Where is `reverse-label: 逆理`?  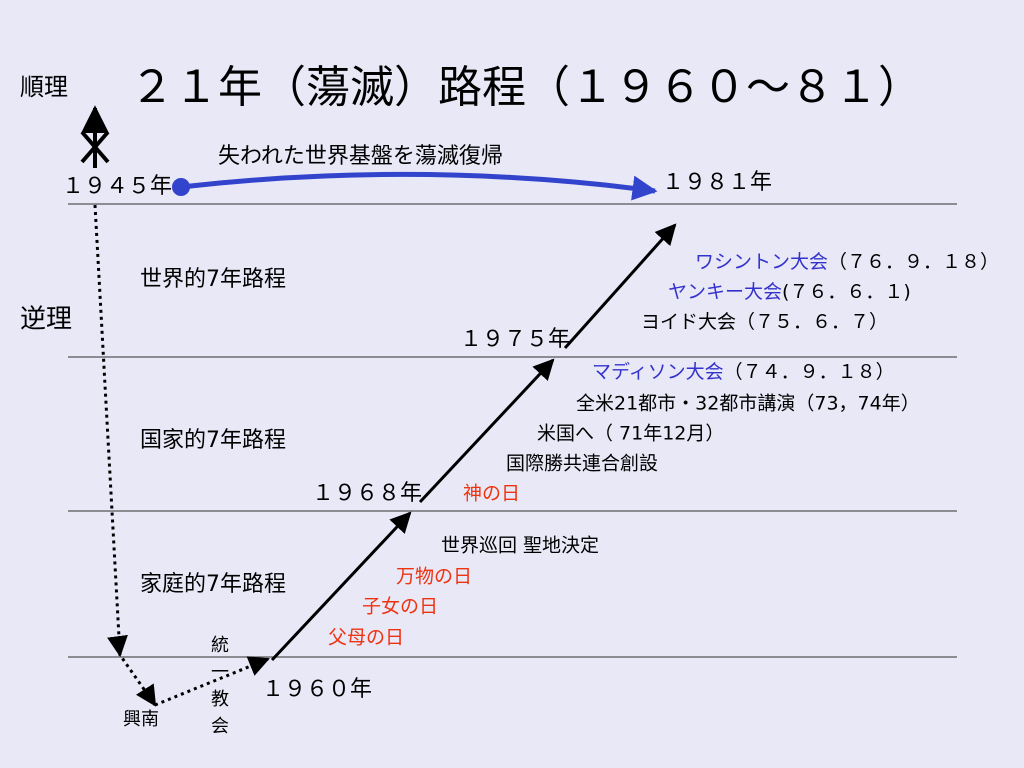
reverse-label: 逆理 is located at coordinates (46, 320).